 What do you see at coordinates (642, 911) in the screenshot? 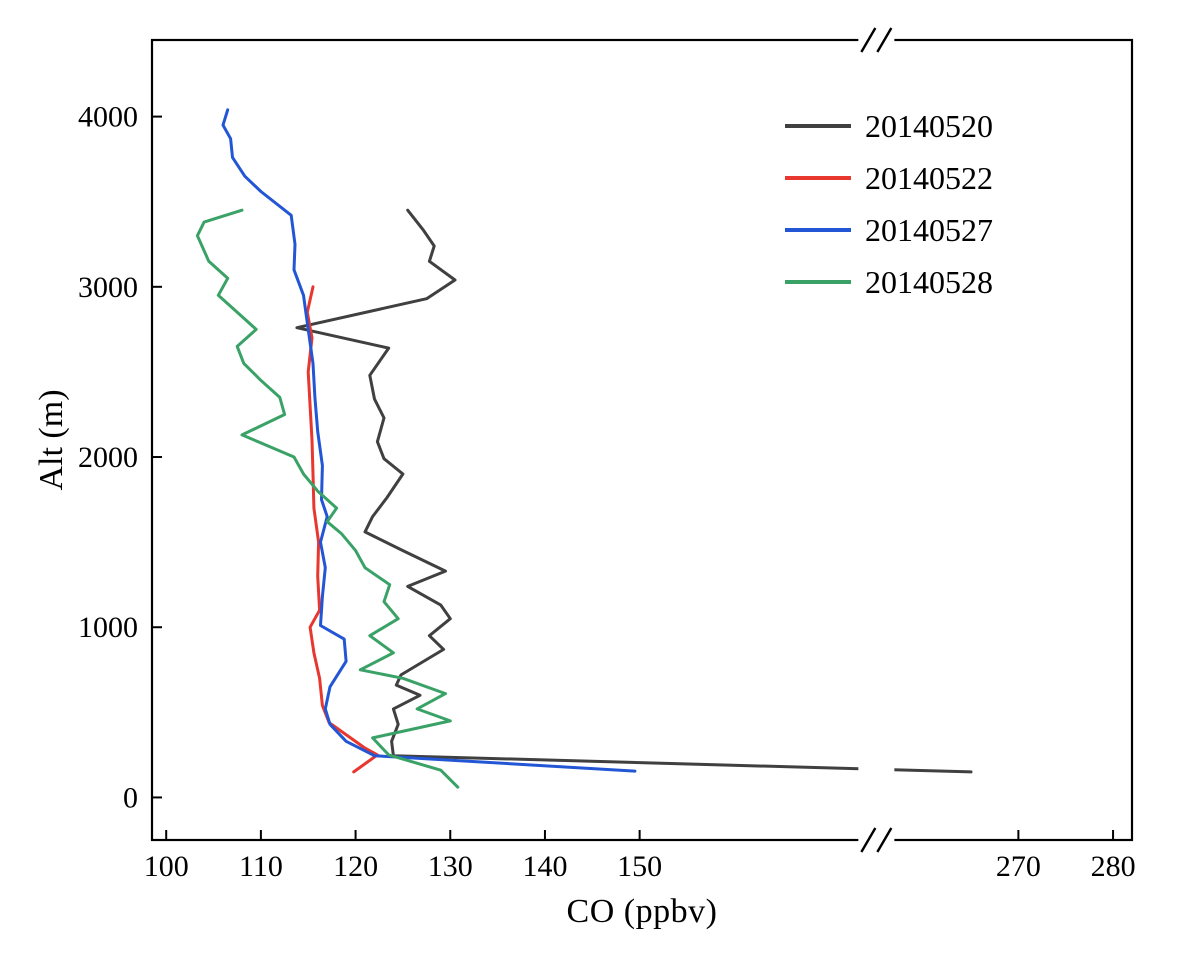
I see `x-axis-title: CO (ppbv)` at bounding box center [642, 911].